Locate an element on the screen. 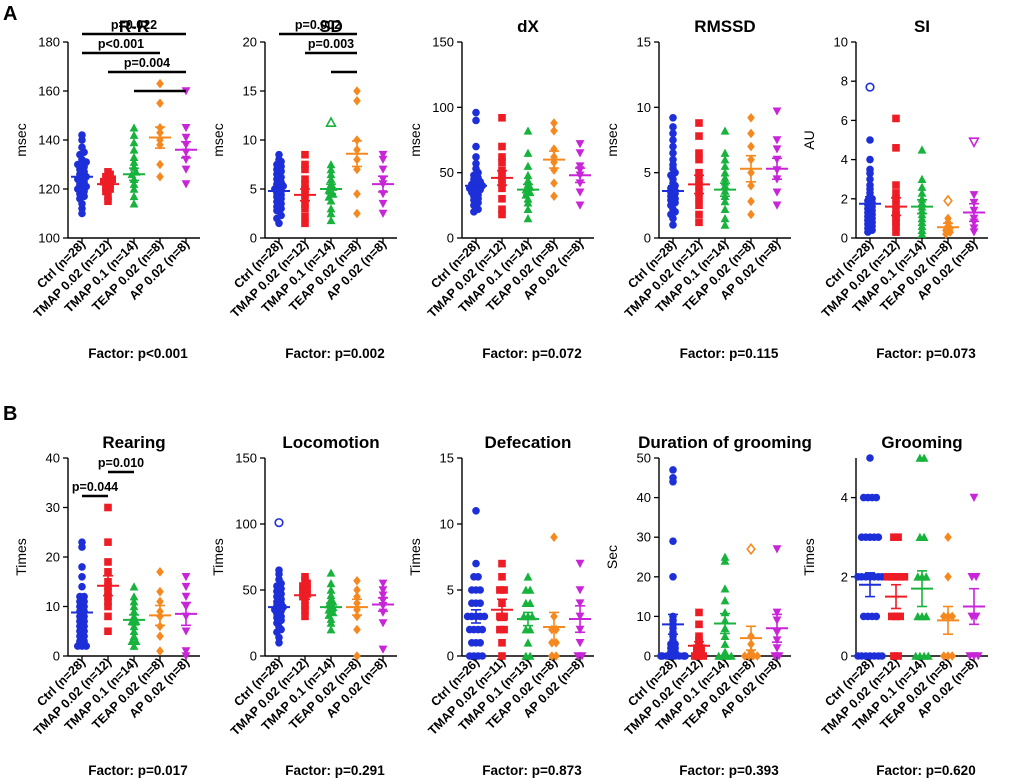 This screenshot has width=1024, height=780. y-tick-label: 150 is located at coordinates (443, 42).